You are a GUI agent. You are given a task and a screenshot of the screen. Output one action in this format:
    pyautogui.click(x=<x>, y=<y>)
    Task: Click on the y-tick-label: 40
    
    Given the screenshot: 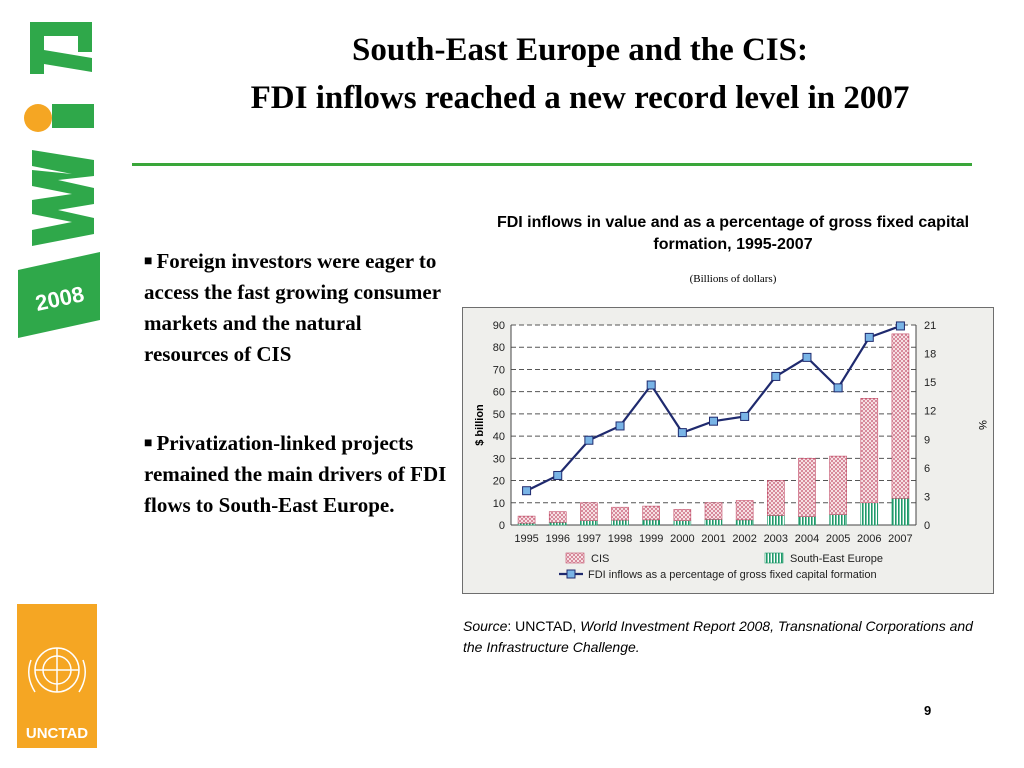 What is the action you would take?
    pyautogui.click(x=499, y=437)
    